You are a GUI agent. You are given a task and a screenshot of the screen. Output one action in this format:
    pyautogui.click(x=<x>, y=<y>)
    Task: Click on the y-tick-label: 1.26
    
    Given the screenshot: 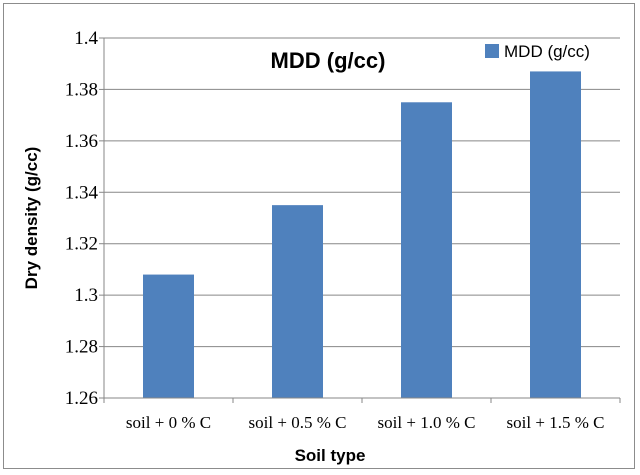 What is the action you would take?
    pyautogui.click(x=81, y=398)
    